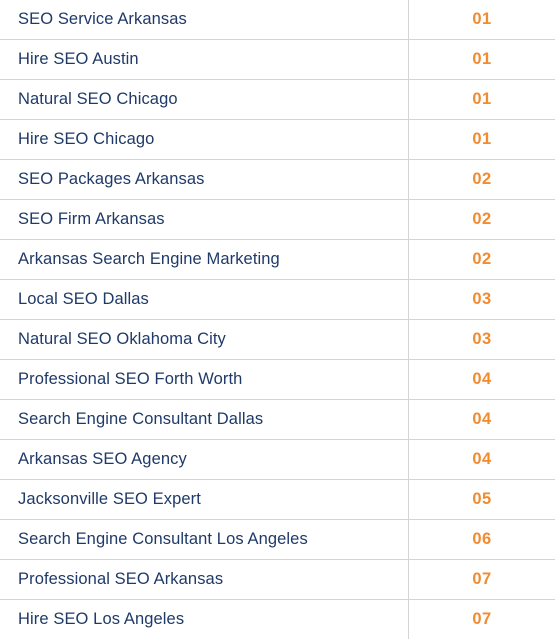 The width and height of the screenshot is (555, 640). Describe the element at coordinates (204, 219) in the screenshot. I see `keyword-cell: SEO Firm Arkansas` at that location.